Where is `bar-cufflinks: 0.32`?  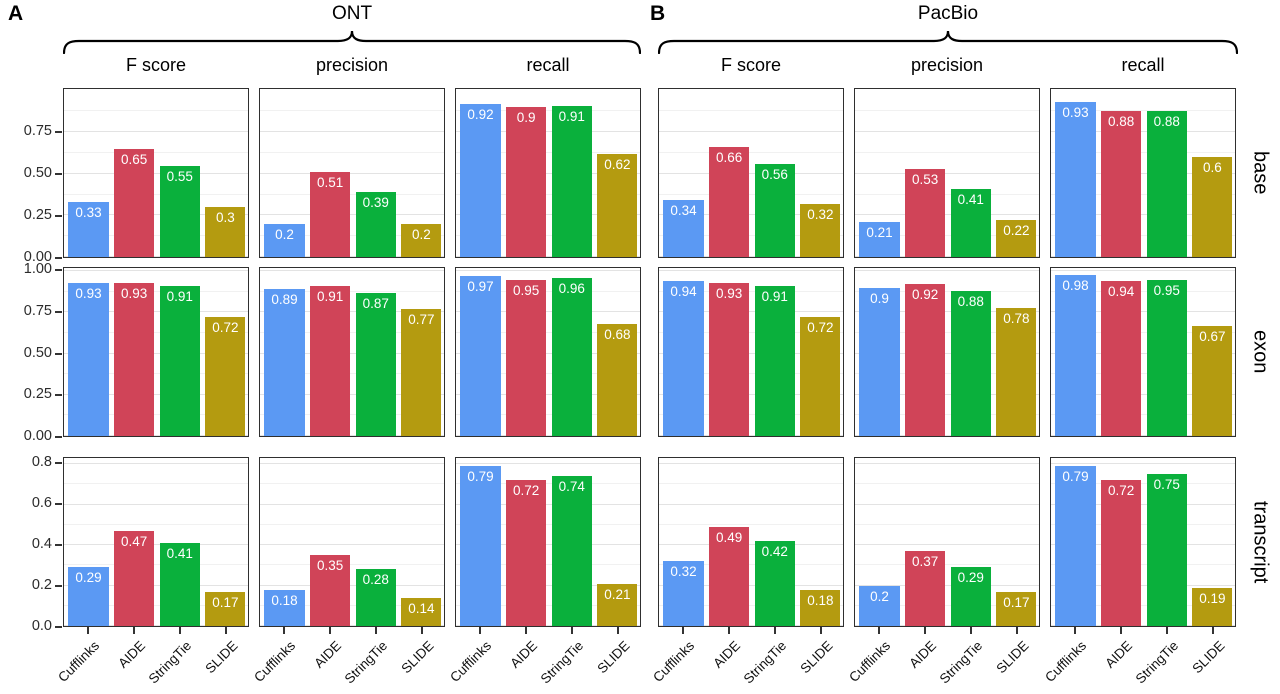
bar-cufflinks: 0.32 is located at coordinates (683, 593).